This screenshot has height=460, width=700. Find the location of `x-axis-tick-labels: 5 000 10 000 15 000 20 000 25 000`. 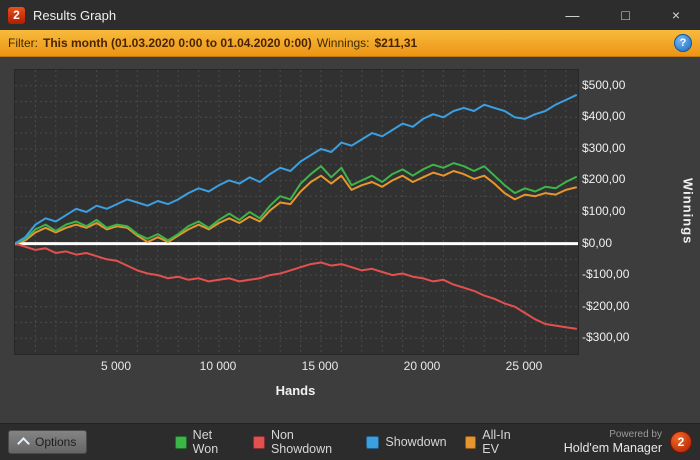

x-axis-tick-labels: 5 000 10 000 15 000 20 000 25 000 is located at coordinates (295, 367).